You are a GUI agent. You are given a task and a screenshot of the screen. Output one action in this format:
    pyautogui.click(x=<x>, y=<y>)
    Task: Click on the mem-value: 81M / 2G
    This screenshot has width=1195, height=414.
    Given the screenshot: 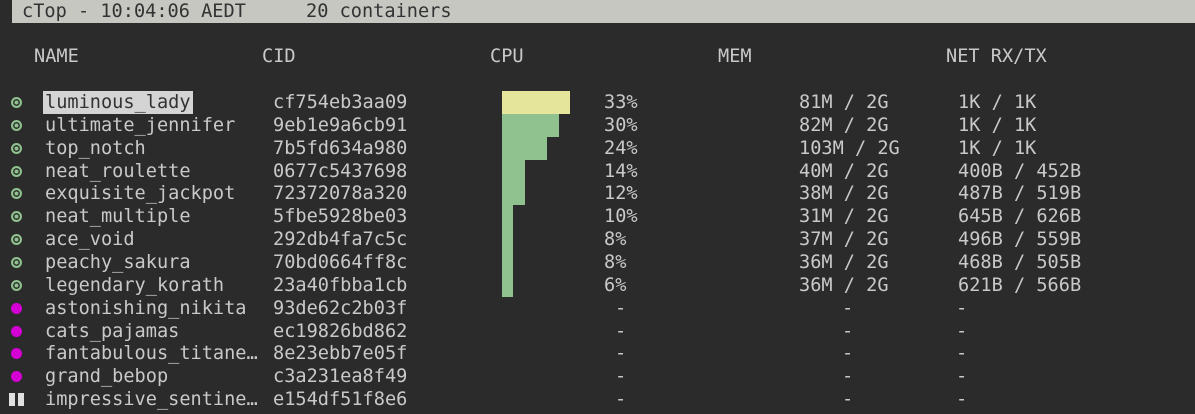 What is the action you would take?
    pyautogui.click(x=844, y=102)
    